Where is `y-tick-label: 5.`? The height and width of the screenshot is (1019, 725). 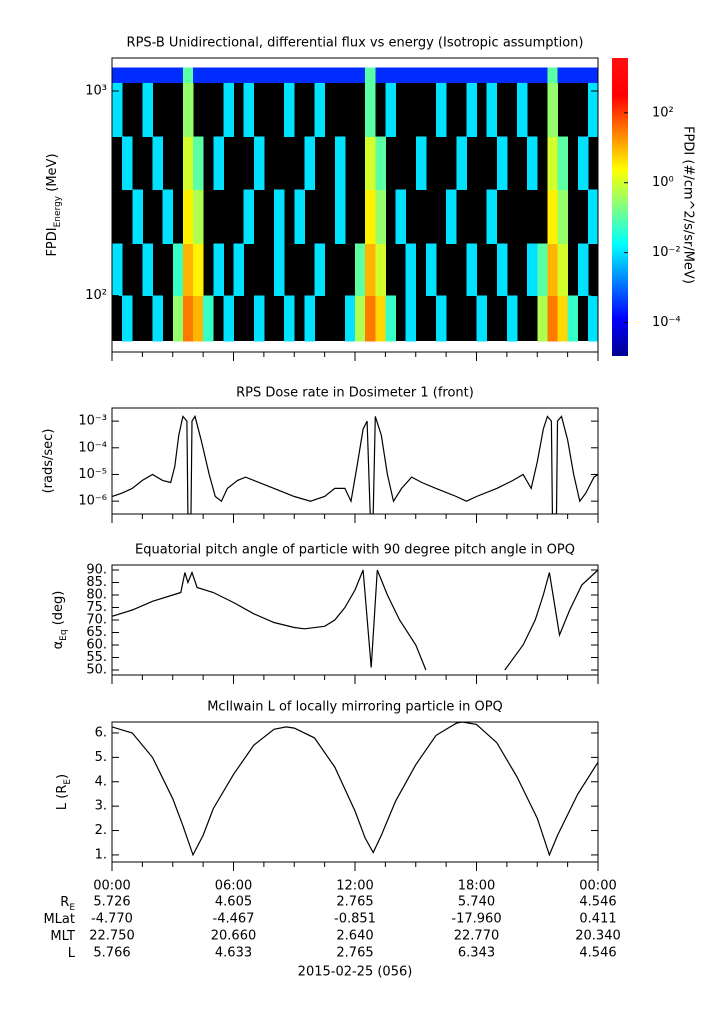 y-tick-label: 5. is located at coordinates (101, 757).